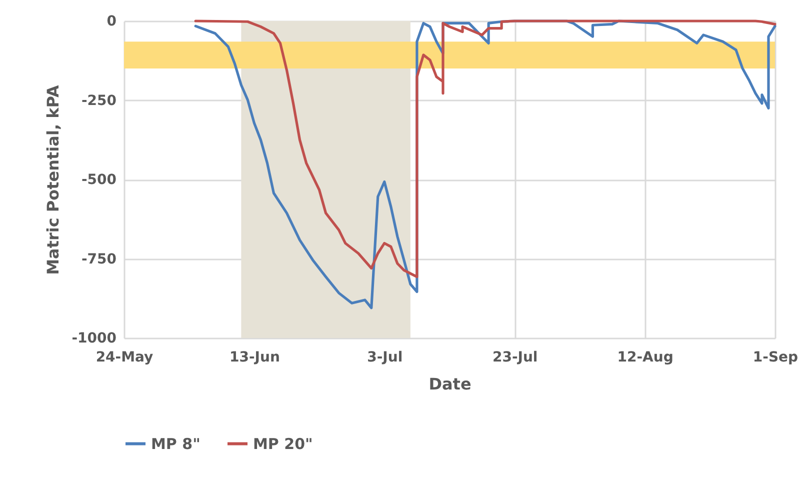  I want to click on x-tick-label: 12-Aug, so click(645, 358).